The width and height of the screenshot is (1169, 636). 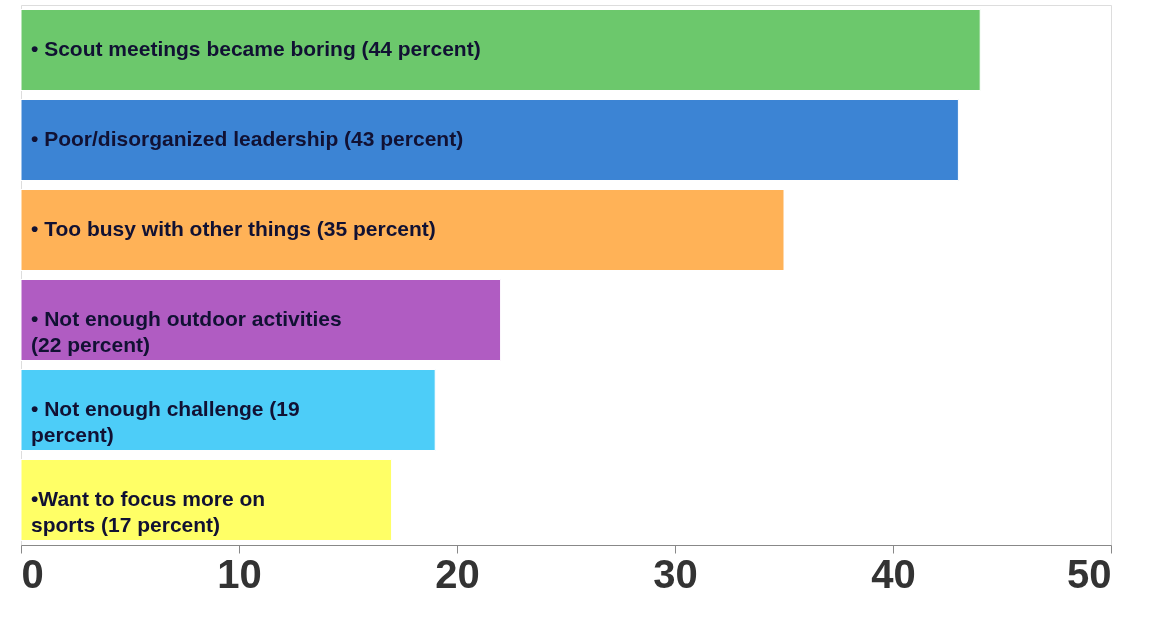 What do you see at coordinates (893, 573) in the screenshot?
I see `x-tick-label: 40` at bounding box center [893, 573].